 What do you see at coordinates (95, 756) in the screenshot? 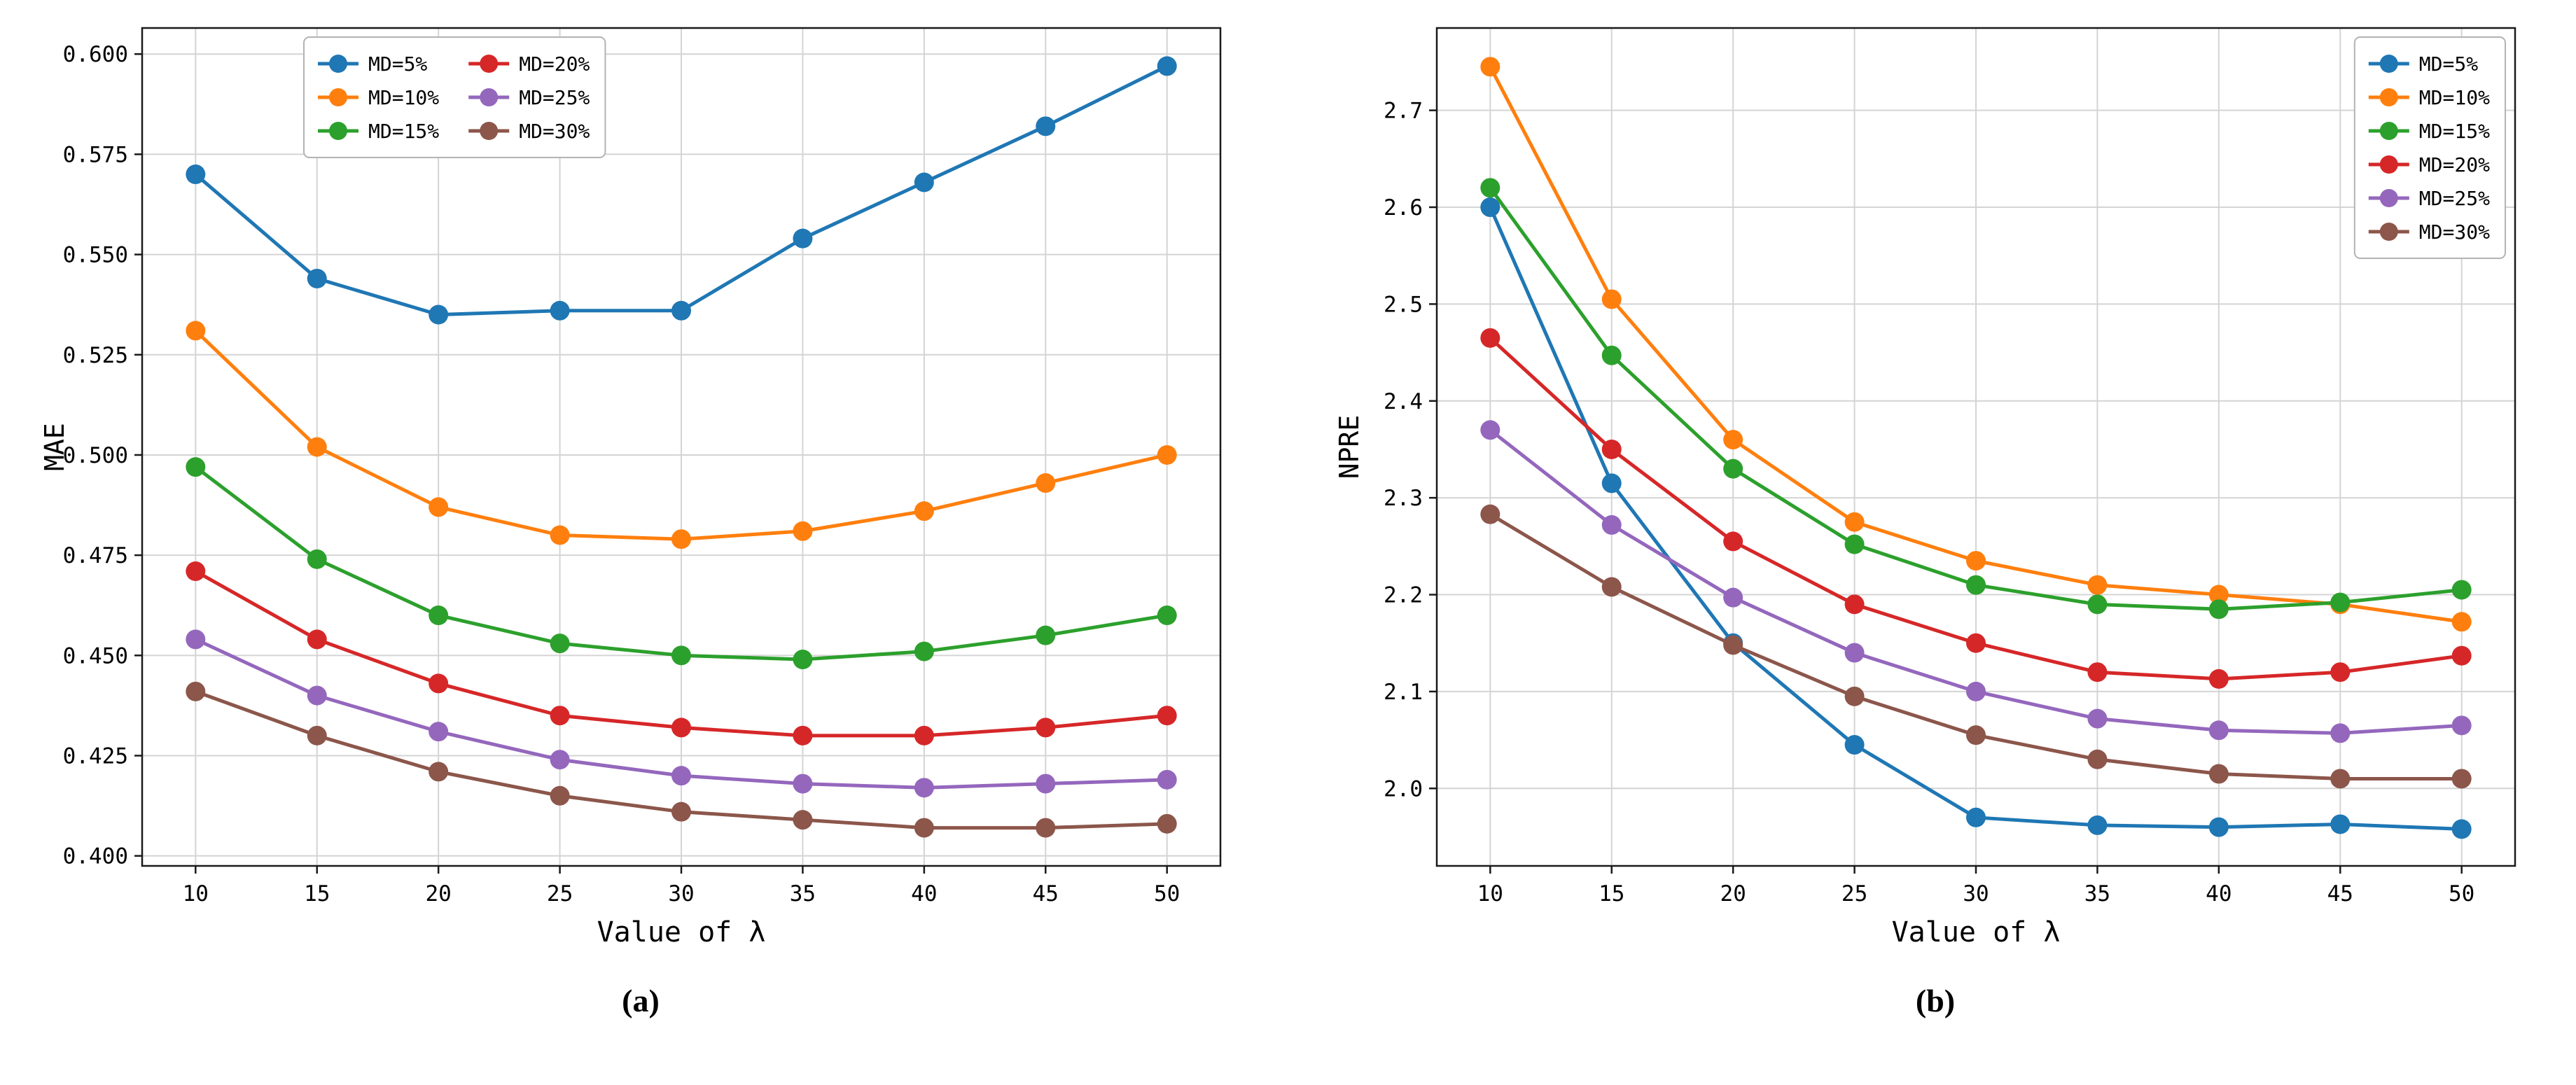
I see `y-tick-label: 0.425` at bounding box center [95, 756].